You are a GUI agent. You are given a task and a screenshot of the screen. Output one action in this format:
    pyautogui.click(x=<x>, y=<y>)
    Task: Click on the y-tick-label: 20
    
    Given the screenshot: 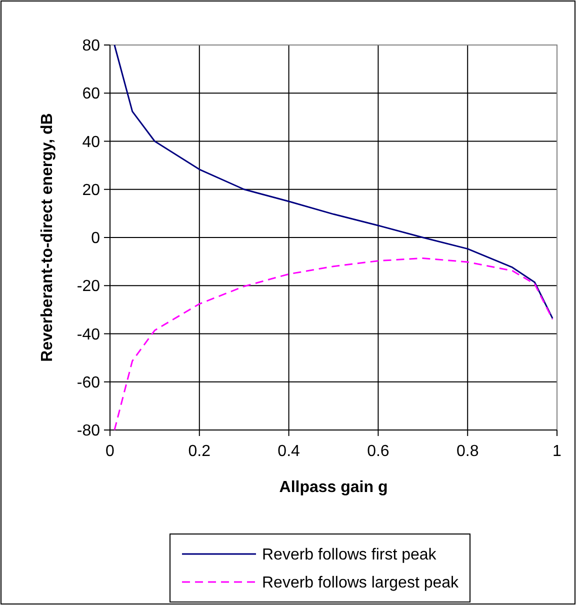 What is the action you would take?
    pyautogui.click(x=91, y=190)
    